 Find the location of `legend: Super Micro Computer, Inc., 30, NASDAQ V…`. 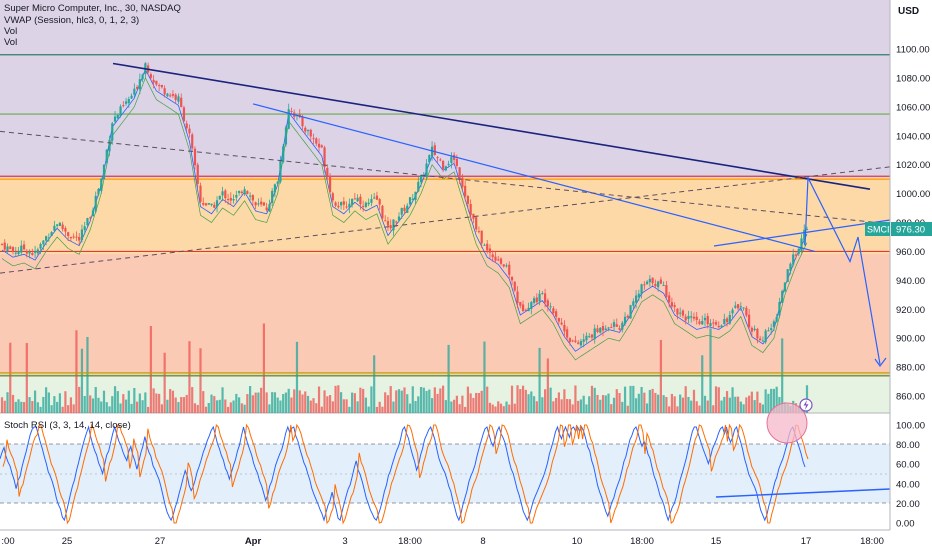

legend: Super Micro Computer, Inc., 30, NASDAQ V… is located at coordinates (92, 217).